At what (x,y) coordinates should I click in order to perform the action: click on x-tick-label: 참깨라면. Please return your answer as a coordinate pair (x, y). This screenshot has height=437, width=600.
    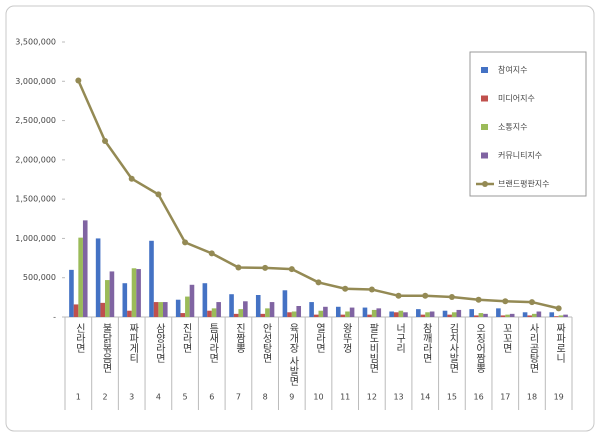
    Looking at the image, I should click on (426, 343).